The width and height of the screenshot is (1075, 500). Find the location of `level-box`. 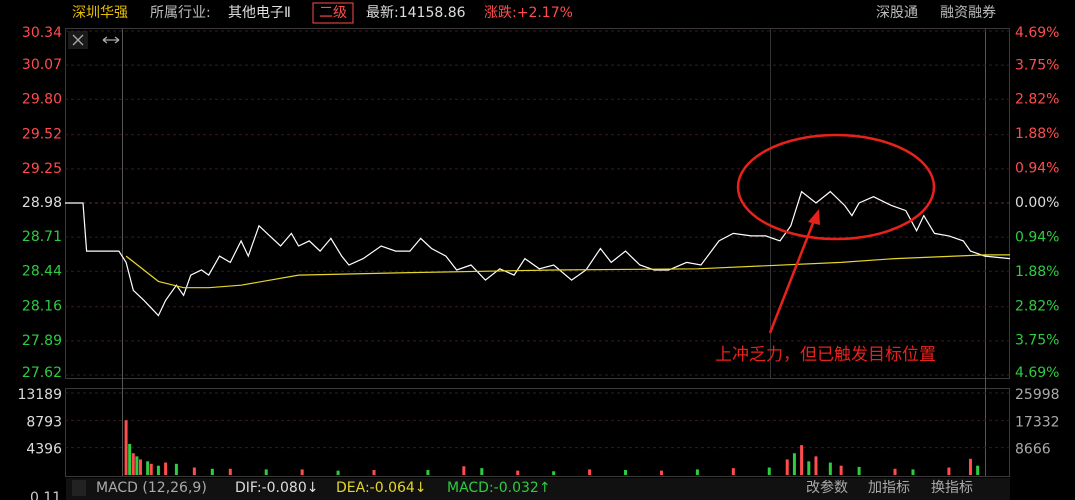

level-box is located at coordinates (333, 13).